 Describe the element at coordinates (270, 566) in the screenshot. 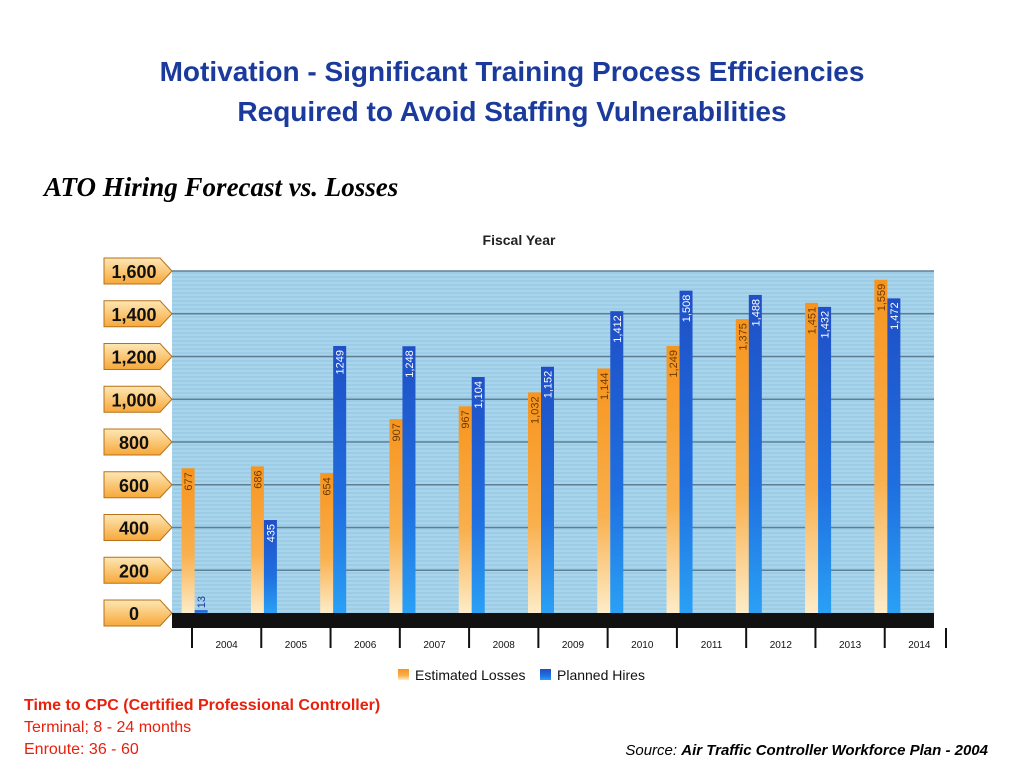

I see `hire-bar-2005` at that location.